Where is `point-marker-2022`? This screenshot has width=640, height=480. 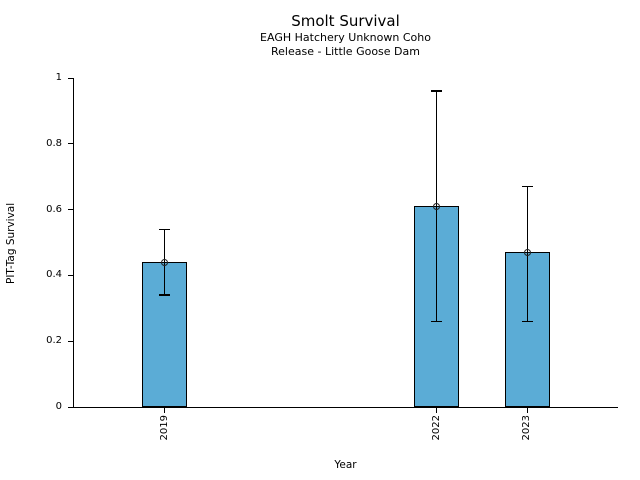
point-marker-2022 is located at coordinates (437, 206).